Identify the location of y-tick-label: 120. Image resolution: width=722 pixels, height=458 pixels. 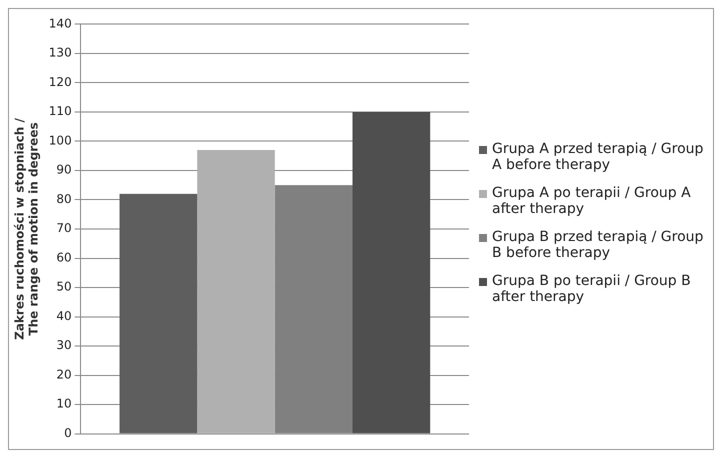
(60, 81).